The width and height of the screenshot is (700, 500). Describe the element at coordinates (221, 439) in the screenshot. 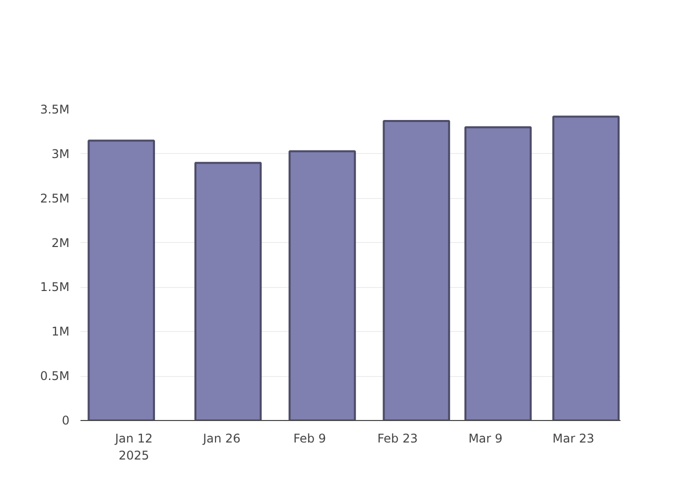

I see `x-tick-label: Jan 26` at that location.